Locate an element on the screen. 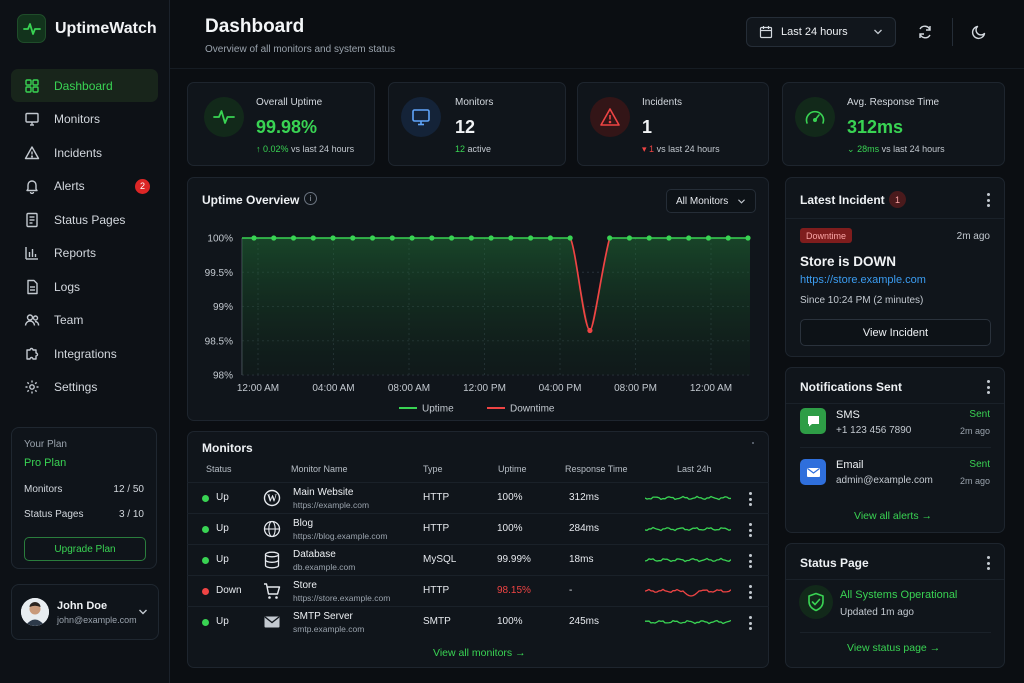 The image size is (1024, 683). sidebar-item-settings: Settings is located at coordinates (84, 387).